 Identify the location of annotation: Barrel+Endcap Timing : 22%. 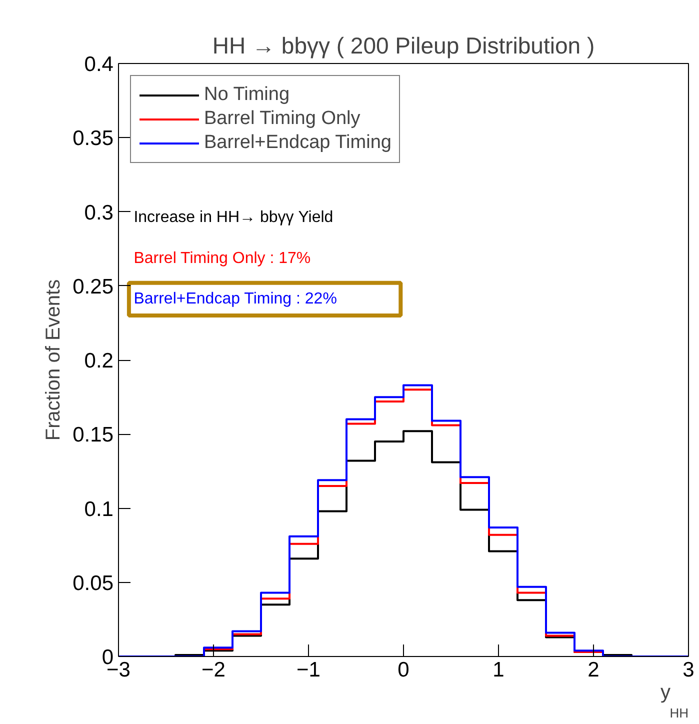
(235, 299).